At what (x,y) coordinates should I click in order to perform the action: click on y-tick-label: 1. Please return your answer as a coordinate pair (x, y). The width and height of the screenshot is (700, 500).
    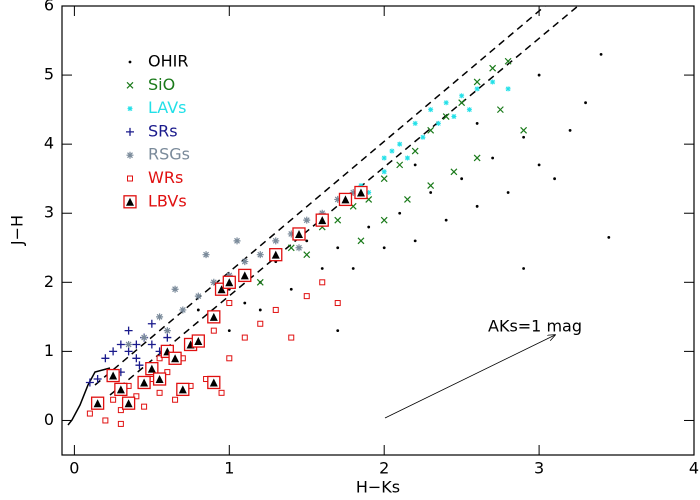
    Looking at the image, I should click on (49, 350).